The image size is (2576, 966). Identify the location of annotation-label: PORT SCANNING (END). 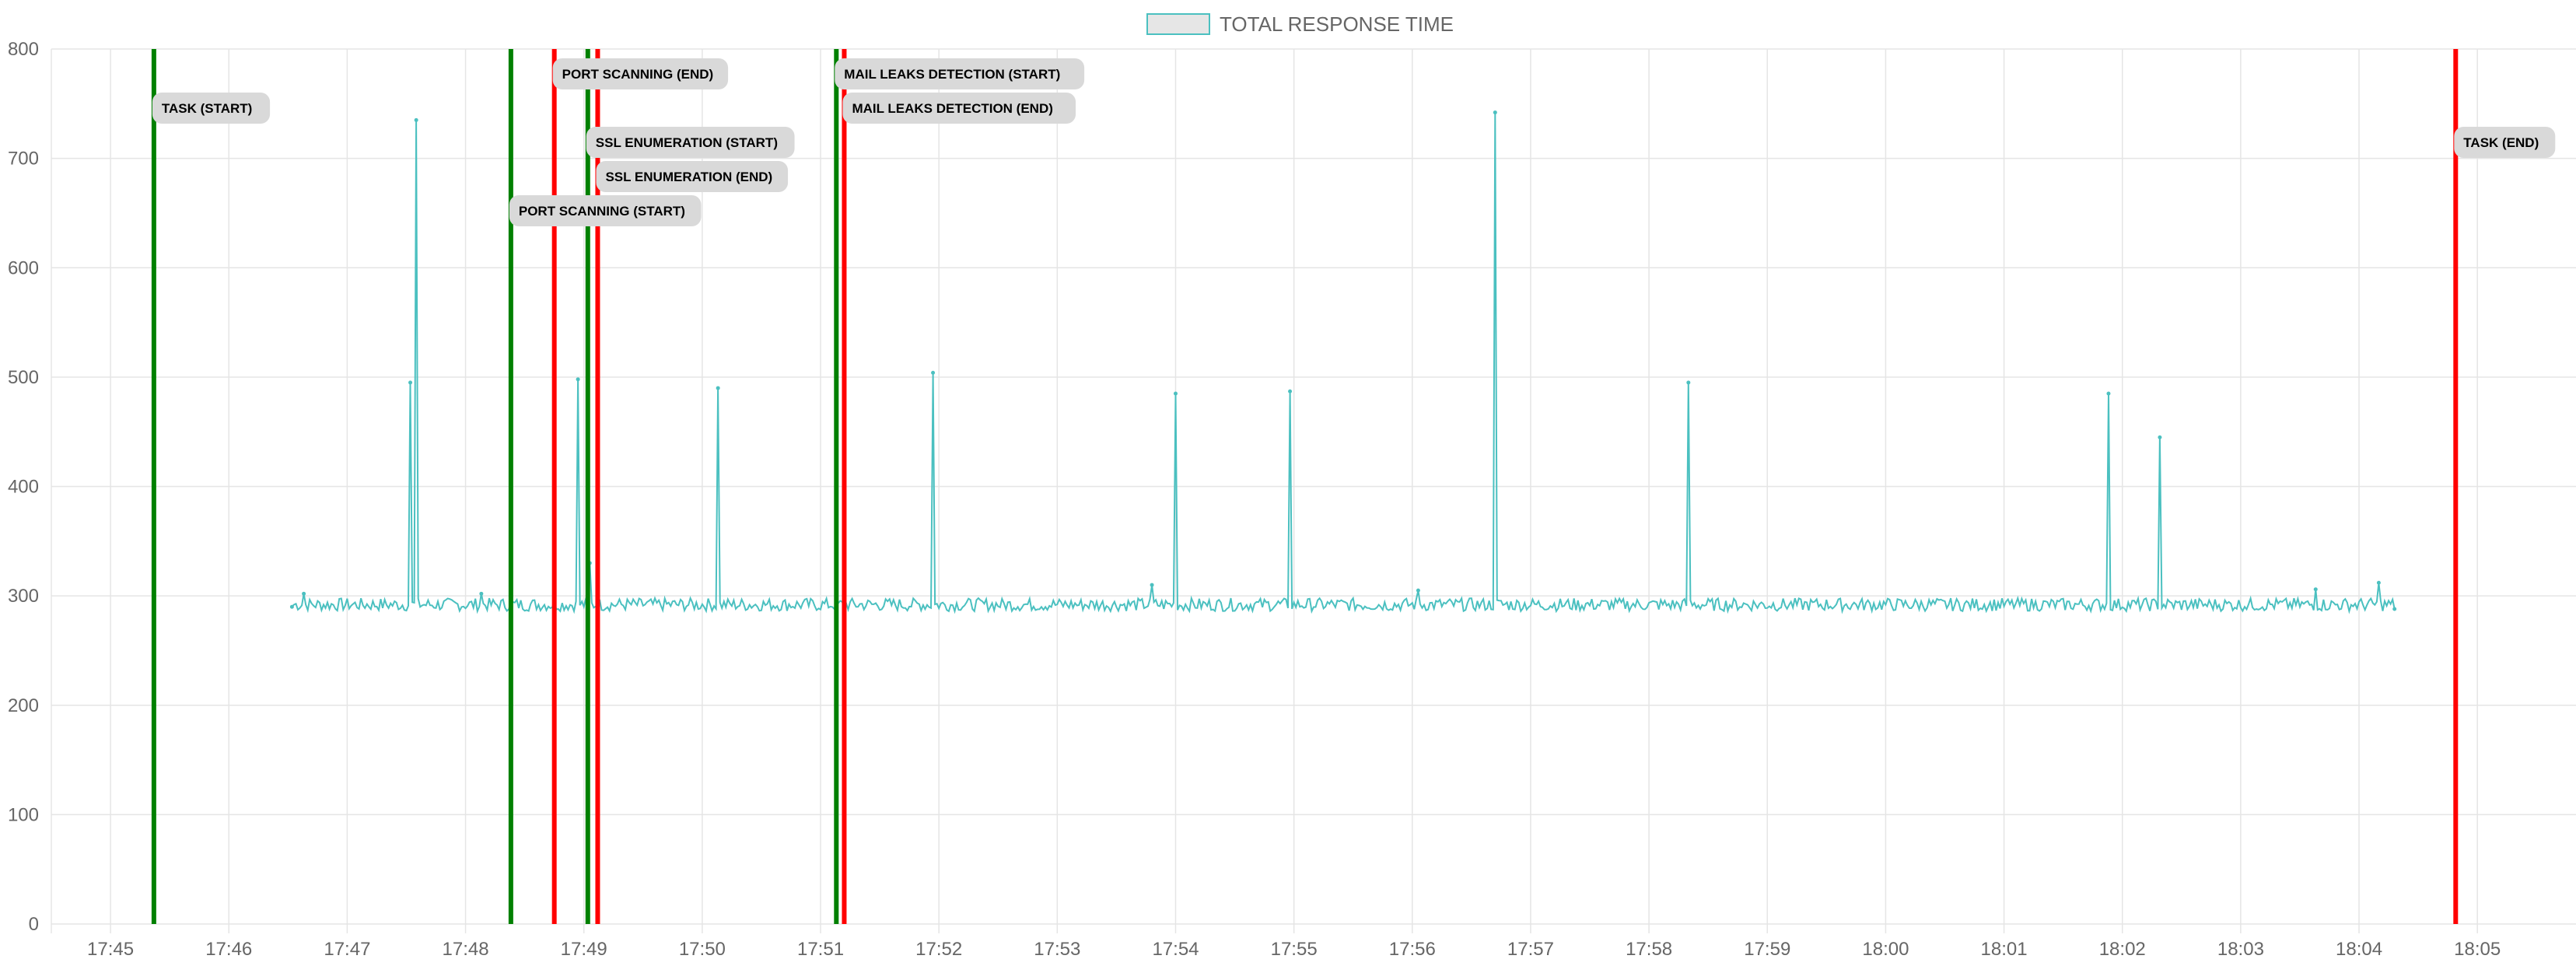
(641, 73).